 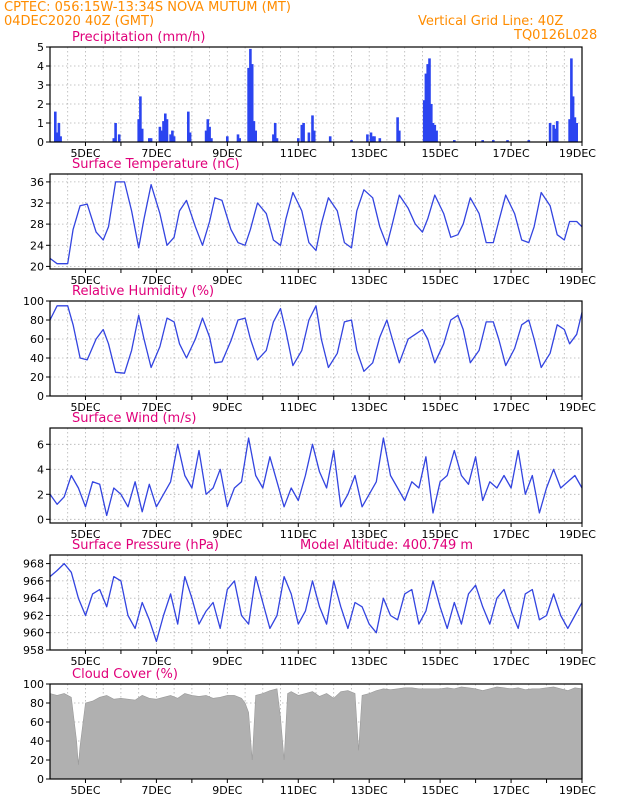 What do you see at coordinates (511, 790) in the screenshot?
I see `cloud-xtick-label: 17DEC` at bounding box center [511, 790].